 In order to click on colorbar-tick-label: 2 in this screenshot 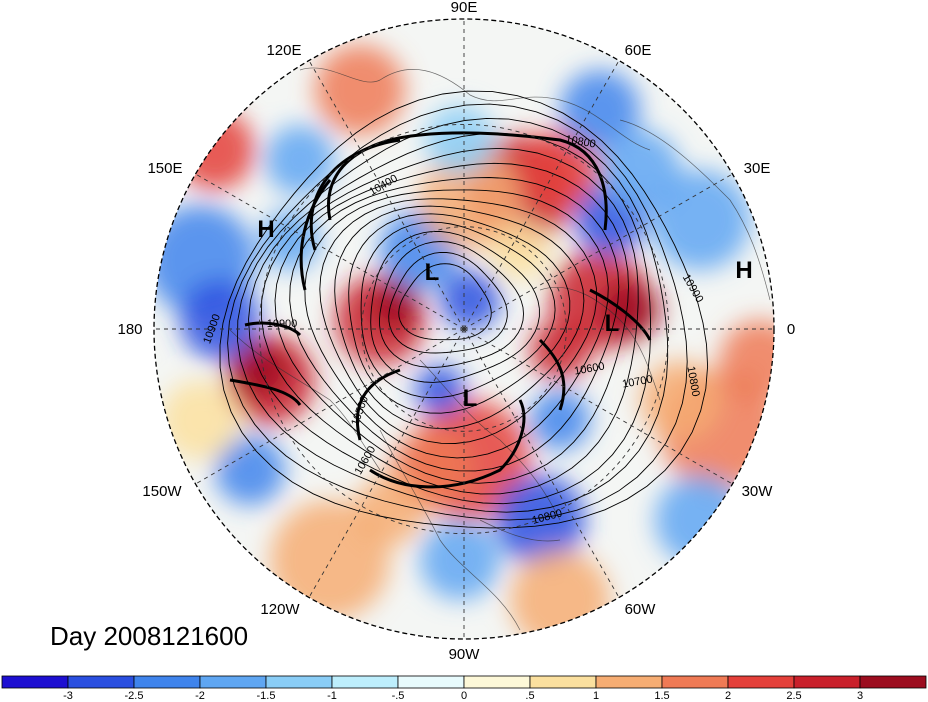, I will do `click(728, 696)`.